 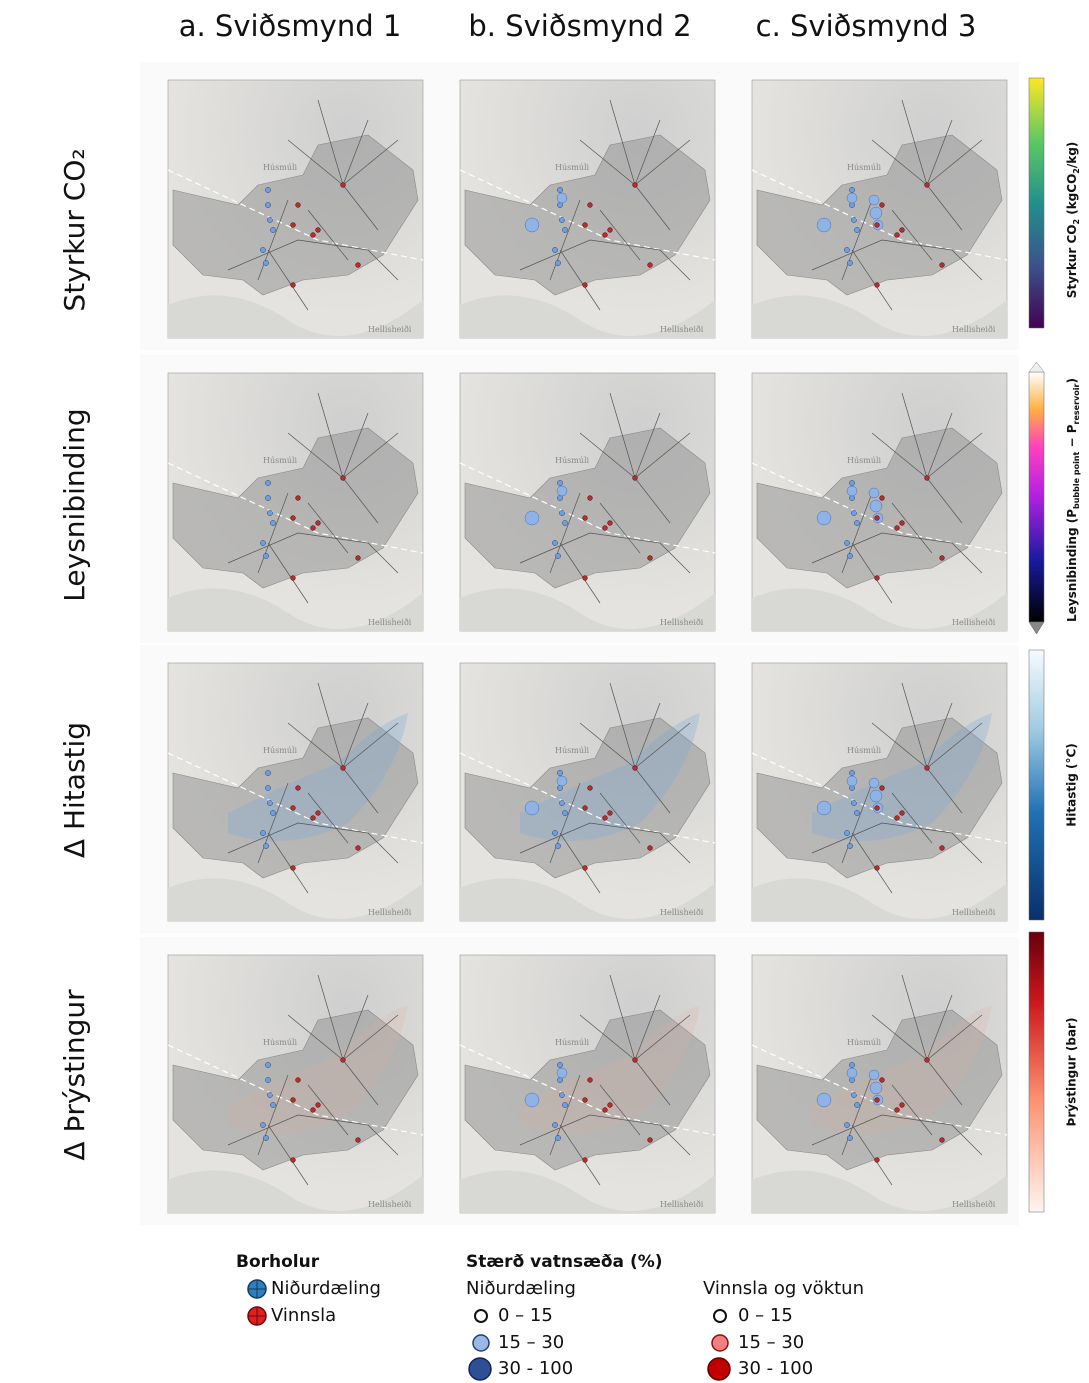 I want to click on legend-label: Niðurdæling, so click(x=326, y=1288).